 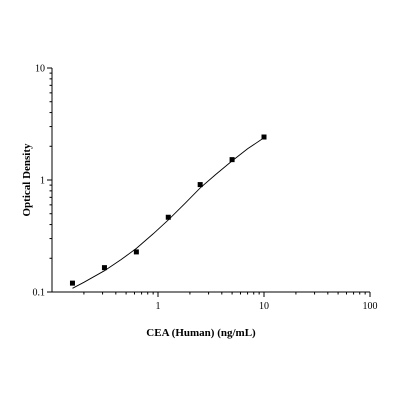 I want to click on x-tick-label: 1, so click(x=158, y=306).